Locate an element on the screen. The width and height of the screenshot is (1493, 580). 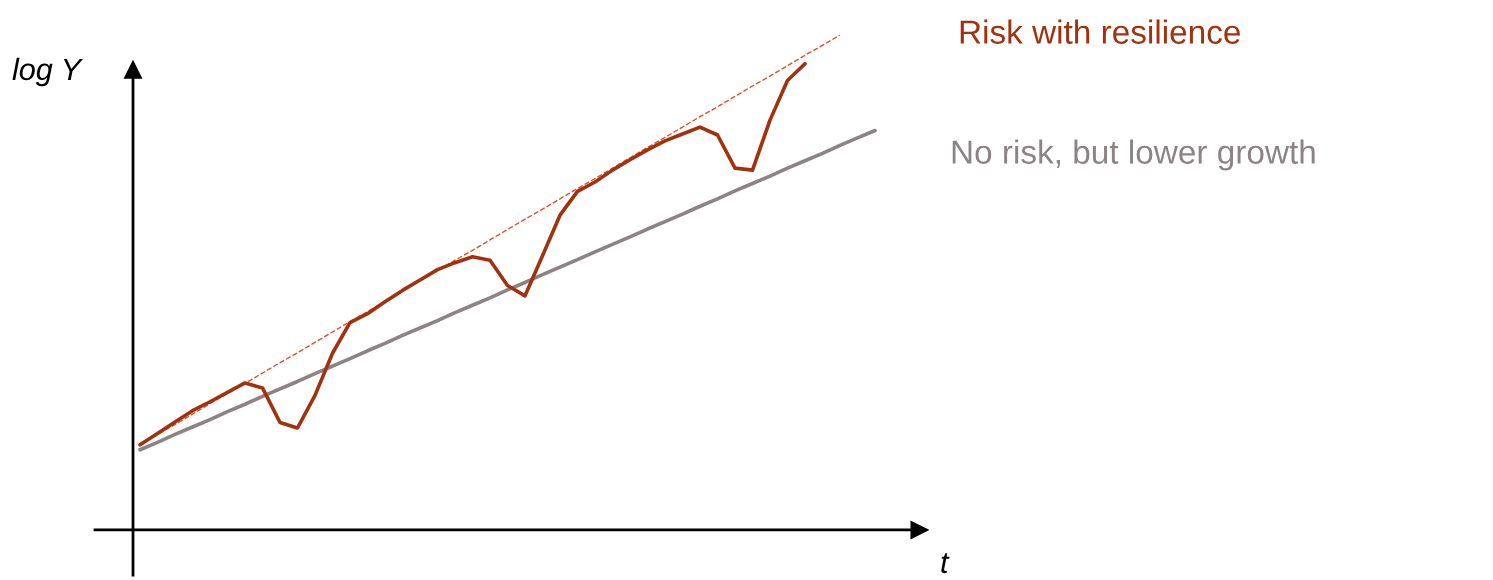
x-axis-title: t is located at coordinates (945, 563).